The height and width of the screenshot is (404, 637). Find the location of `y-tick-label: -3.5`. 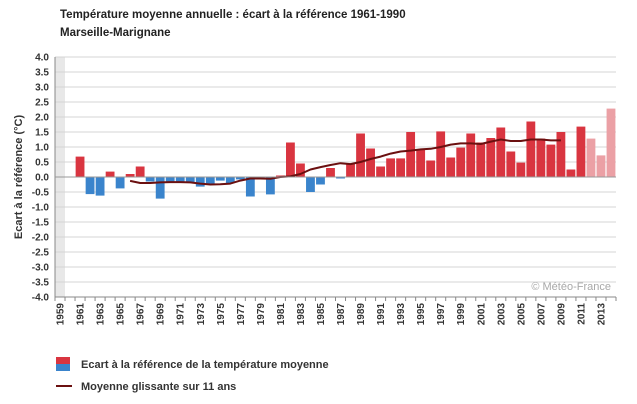

y-tick-label: -3.5 is located at coordinates (41, 283).